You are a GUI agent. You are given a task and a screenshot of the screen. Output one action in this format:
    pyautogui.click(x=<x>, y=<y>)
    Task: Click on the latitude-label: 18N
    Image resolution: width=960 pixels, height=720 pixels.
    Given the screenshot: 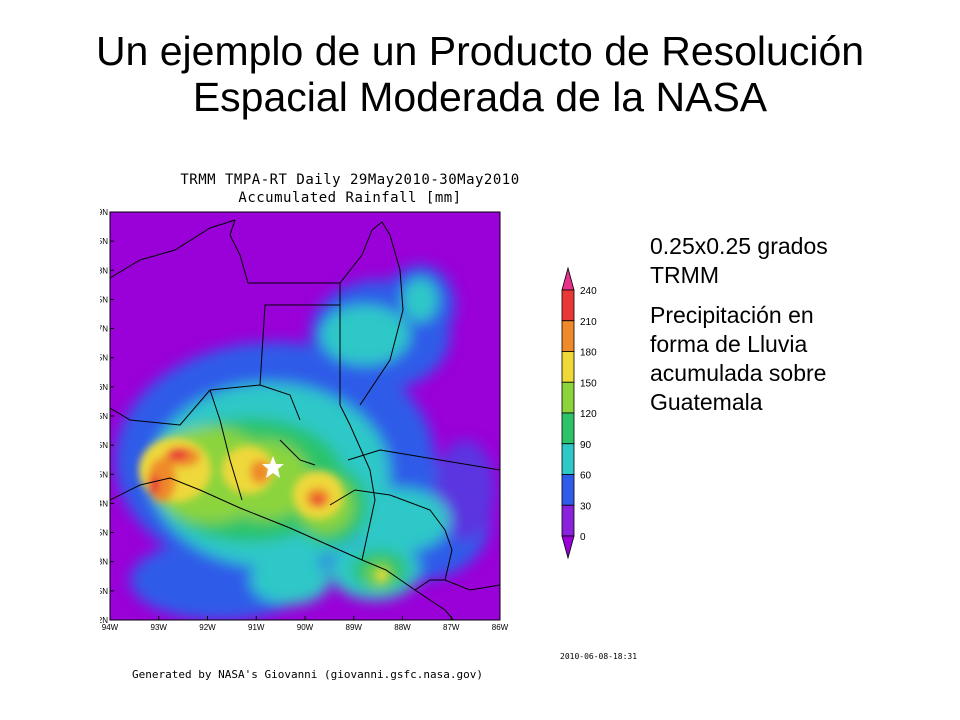 What is the action you would take?
    pyautogui.click(x=104, y=270)
    